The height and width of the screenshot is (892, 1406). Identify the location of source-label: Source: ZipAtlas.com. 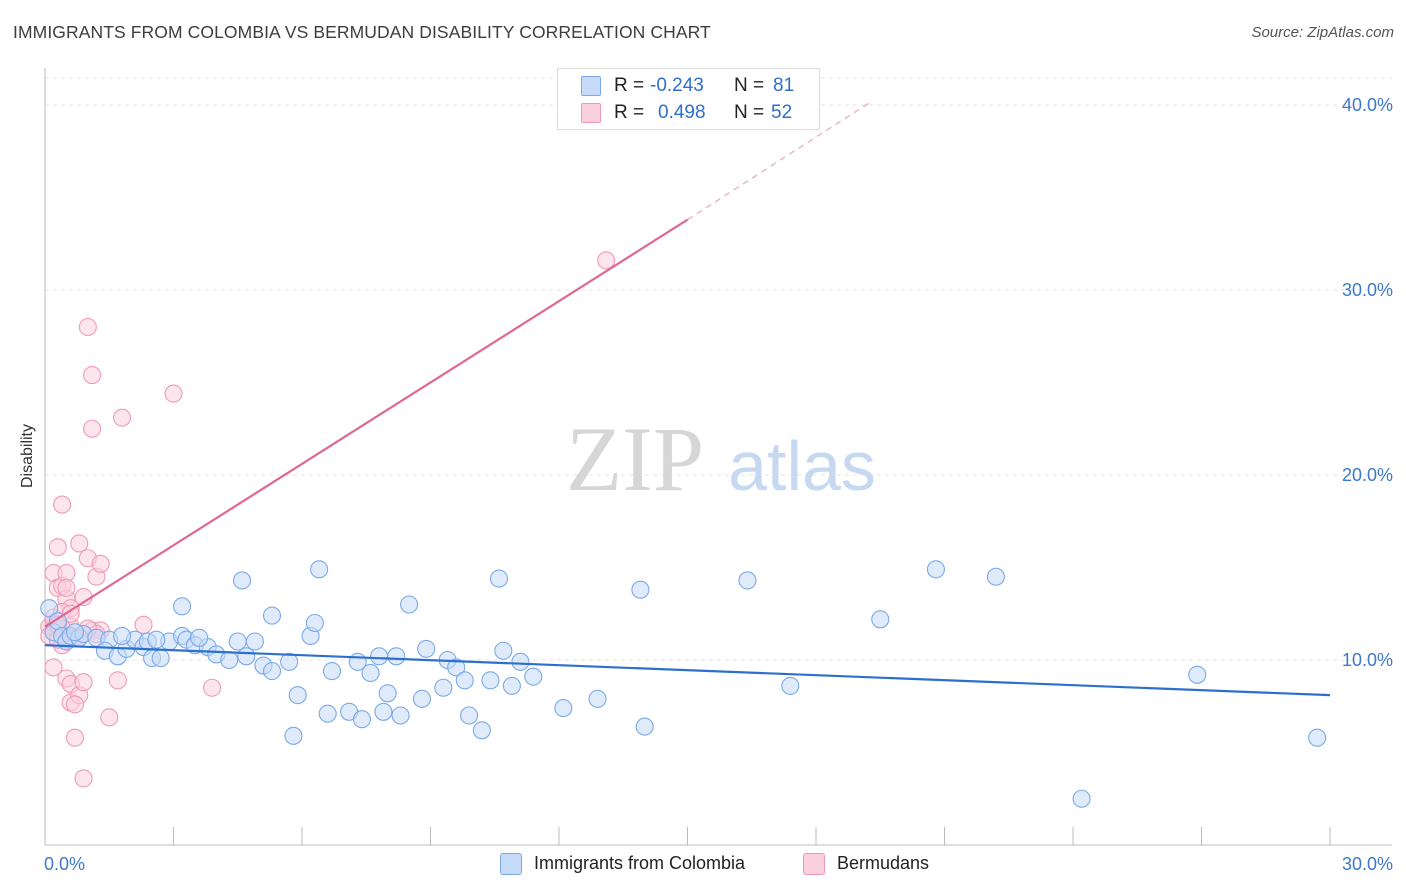
(1322, 32).